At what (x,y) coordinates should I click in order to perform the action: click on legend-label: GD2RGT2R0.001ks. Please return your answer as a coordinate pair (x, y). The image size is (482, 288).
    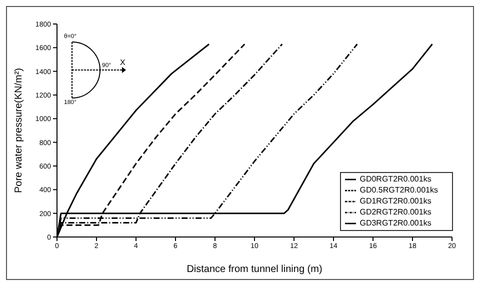
    Looking at the image, I should click on (396, 212).